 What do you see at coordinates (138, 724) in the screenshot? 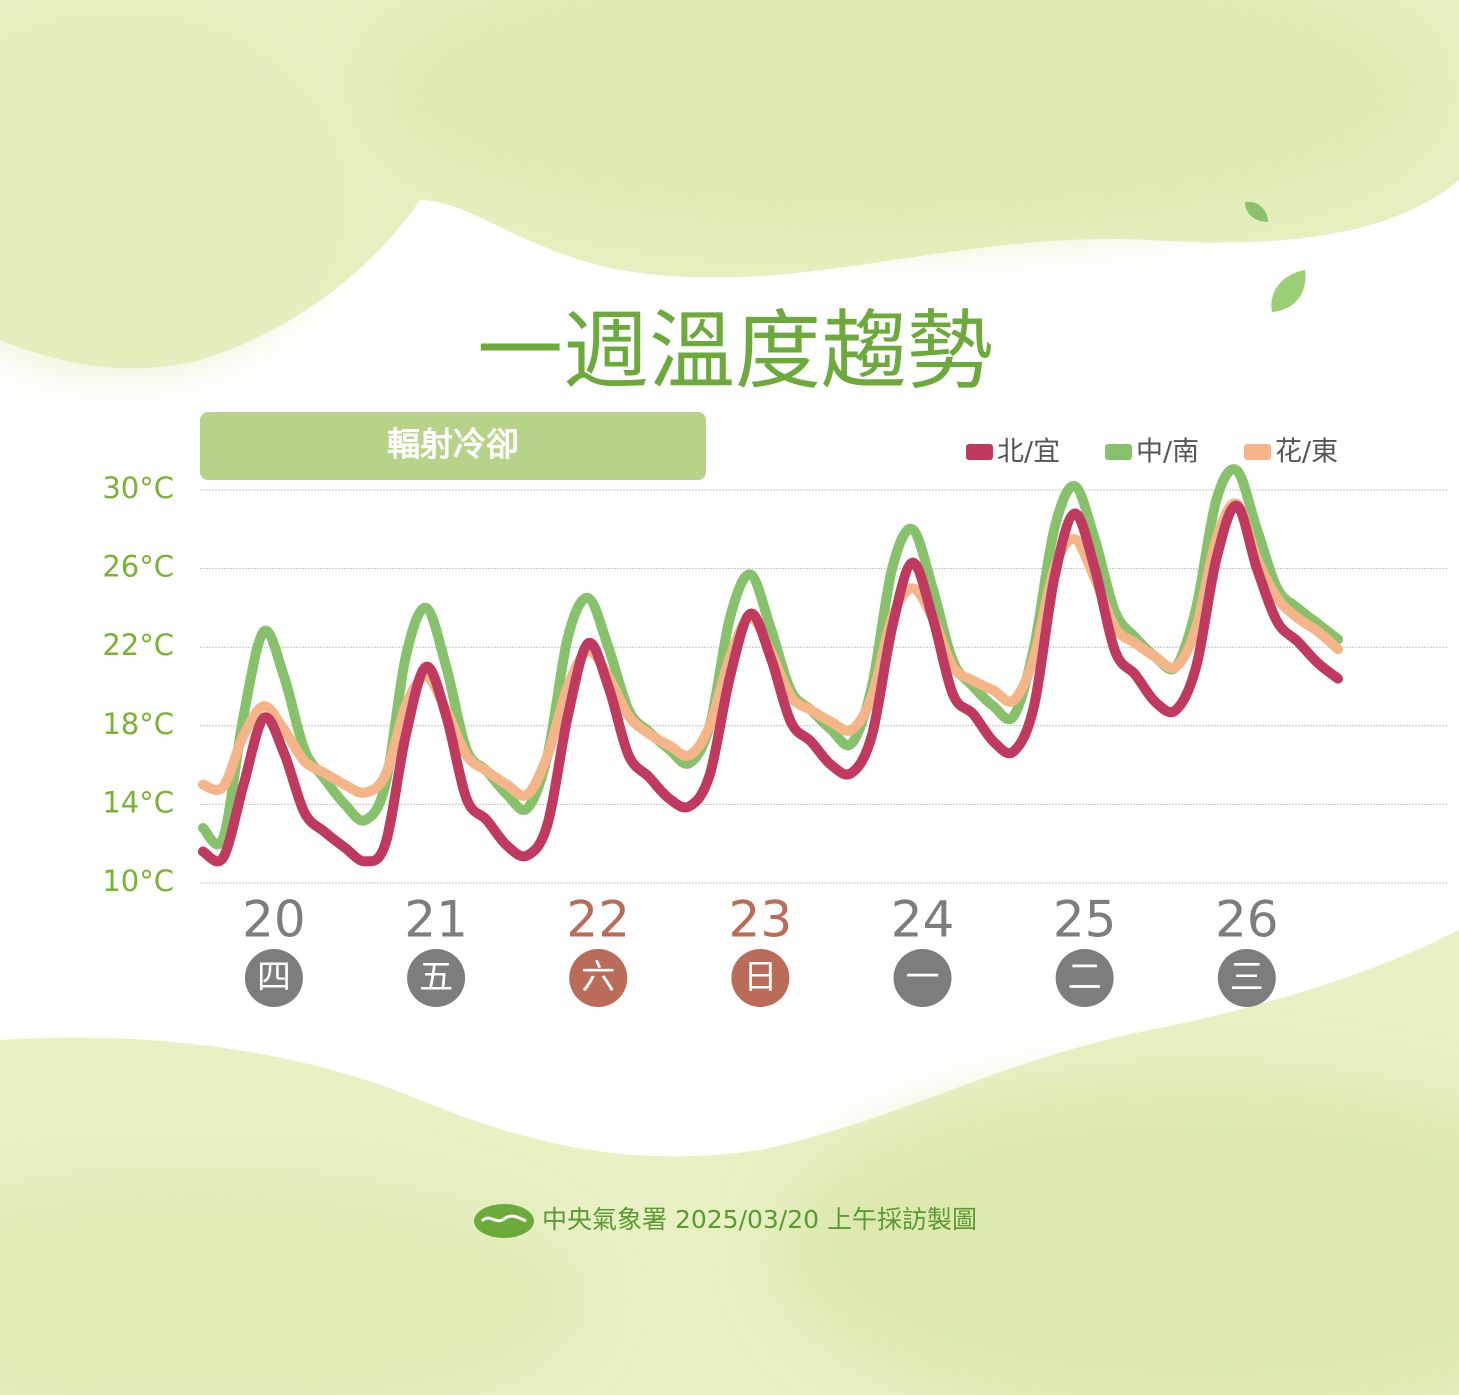
I see `y-tick-label: 18°C` at bounding box center [138, 724].